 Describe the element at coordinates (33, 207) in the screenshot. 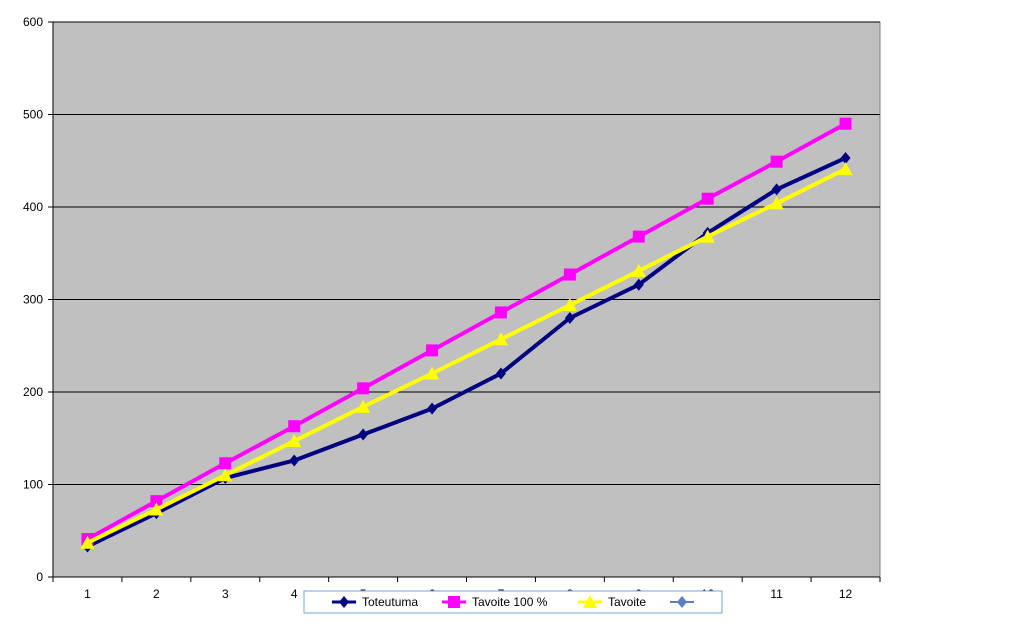

I see `y-tick-label: 400` at that location.